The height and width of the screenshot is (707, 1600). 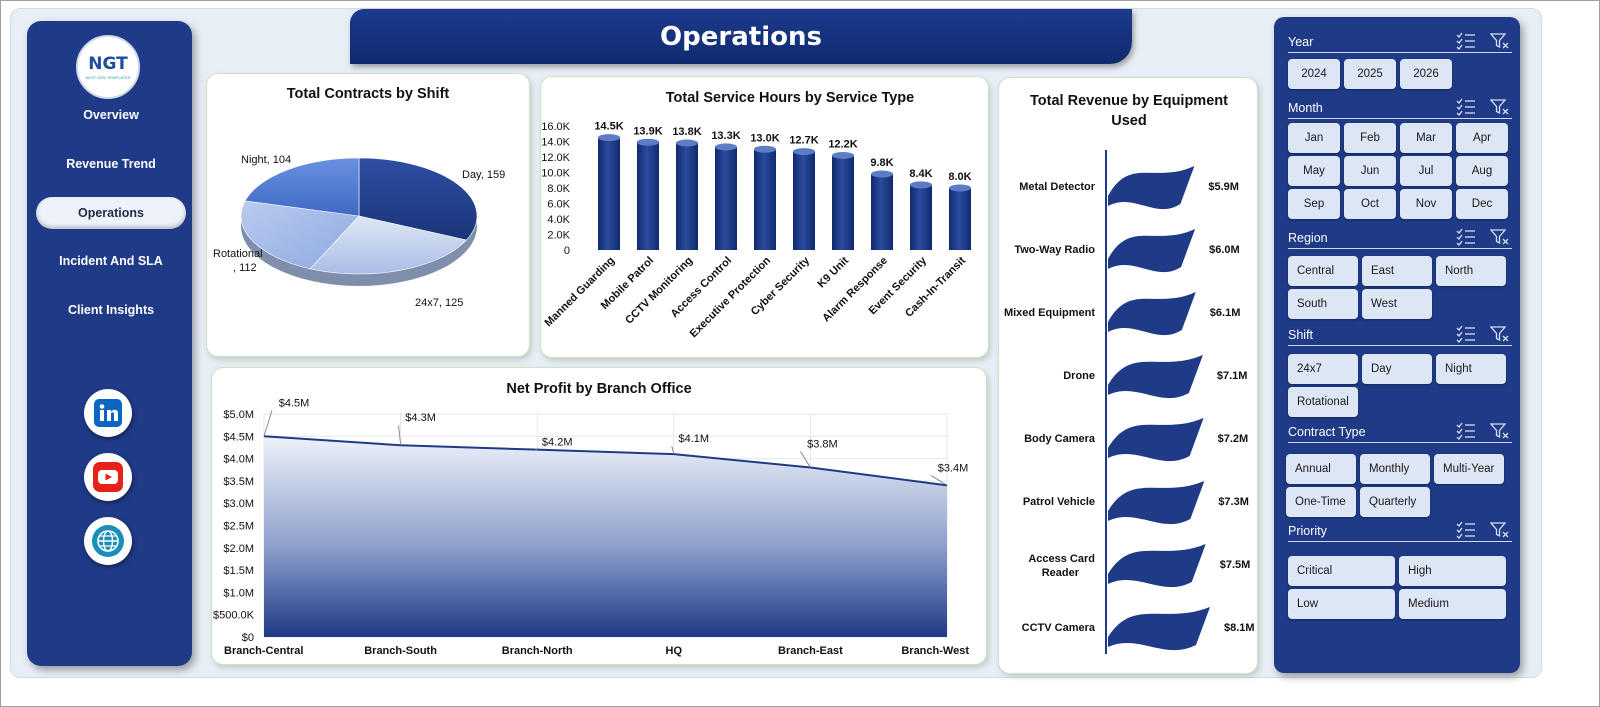 I want to click on bar-data-label: 14.5K, so click(x=608, y=127).